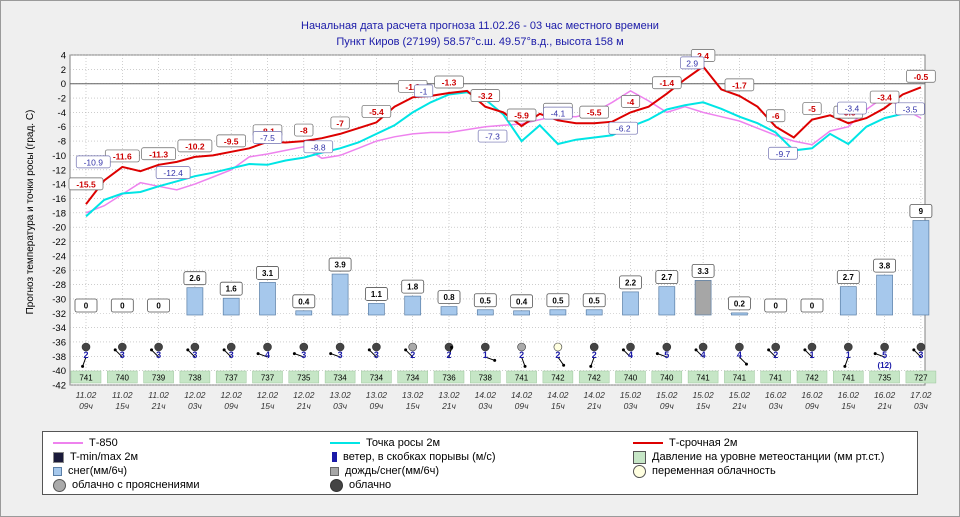 The image size is (960, 517). Describe the element at coordinates (59, 271) in the screenshot. I see `y-tick-label: -26` at that location.